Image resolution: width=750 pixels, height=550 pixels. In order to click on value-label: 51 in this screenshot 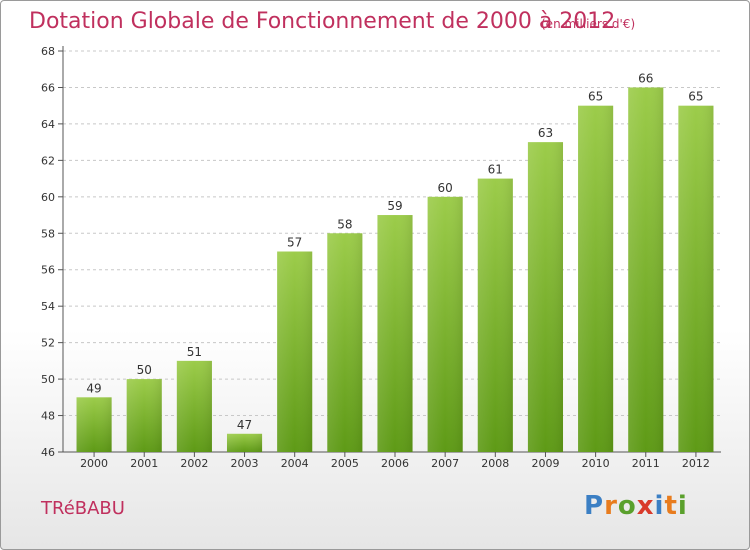, I will do `click(194, 352)`.